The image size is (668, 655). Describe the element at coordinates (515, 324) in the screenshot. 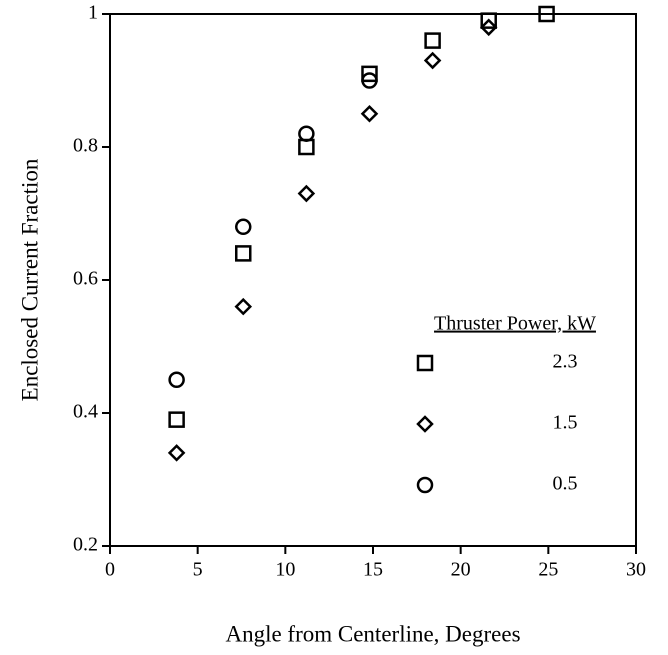

I see `legend-title: Thruster Power, kW` at that location.